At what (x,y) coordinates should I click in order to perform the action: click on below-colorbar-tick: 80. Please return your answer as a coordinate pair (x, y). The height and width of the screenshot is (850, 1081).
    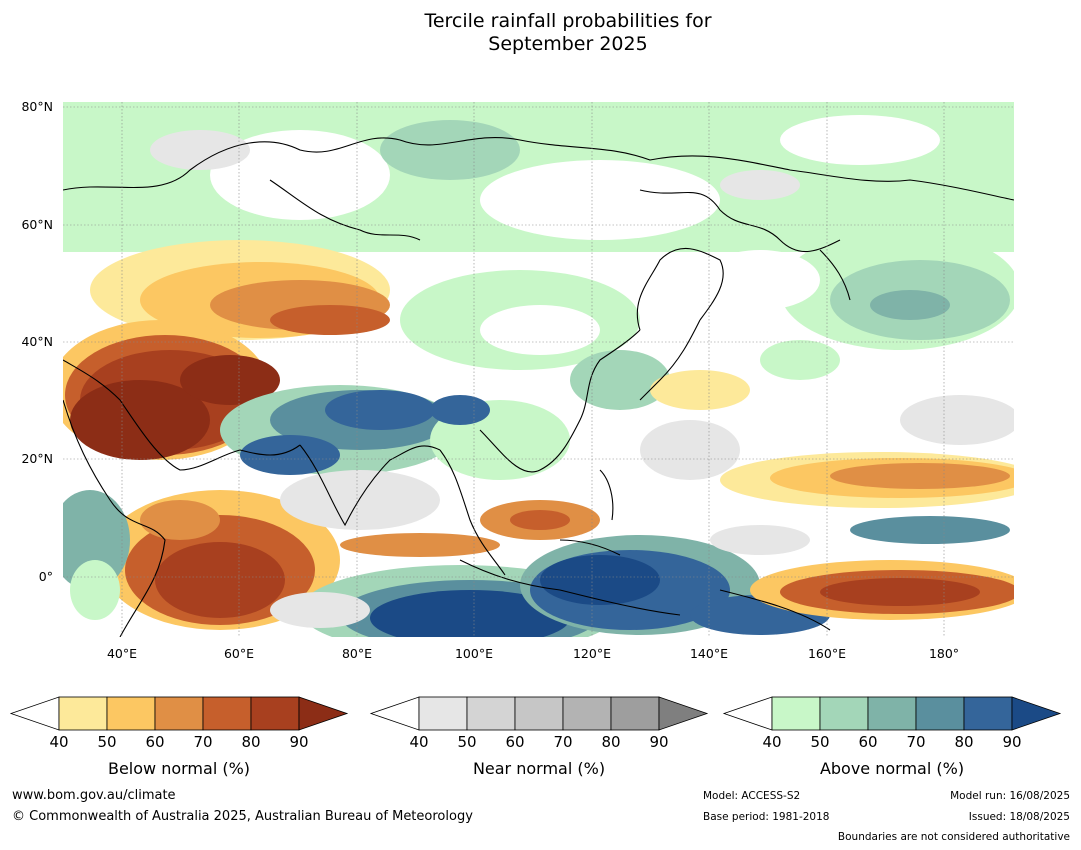
    Looking at the image, I should click on (251, 742).